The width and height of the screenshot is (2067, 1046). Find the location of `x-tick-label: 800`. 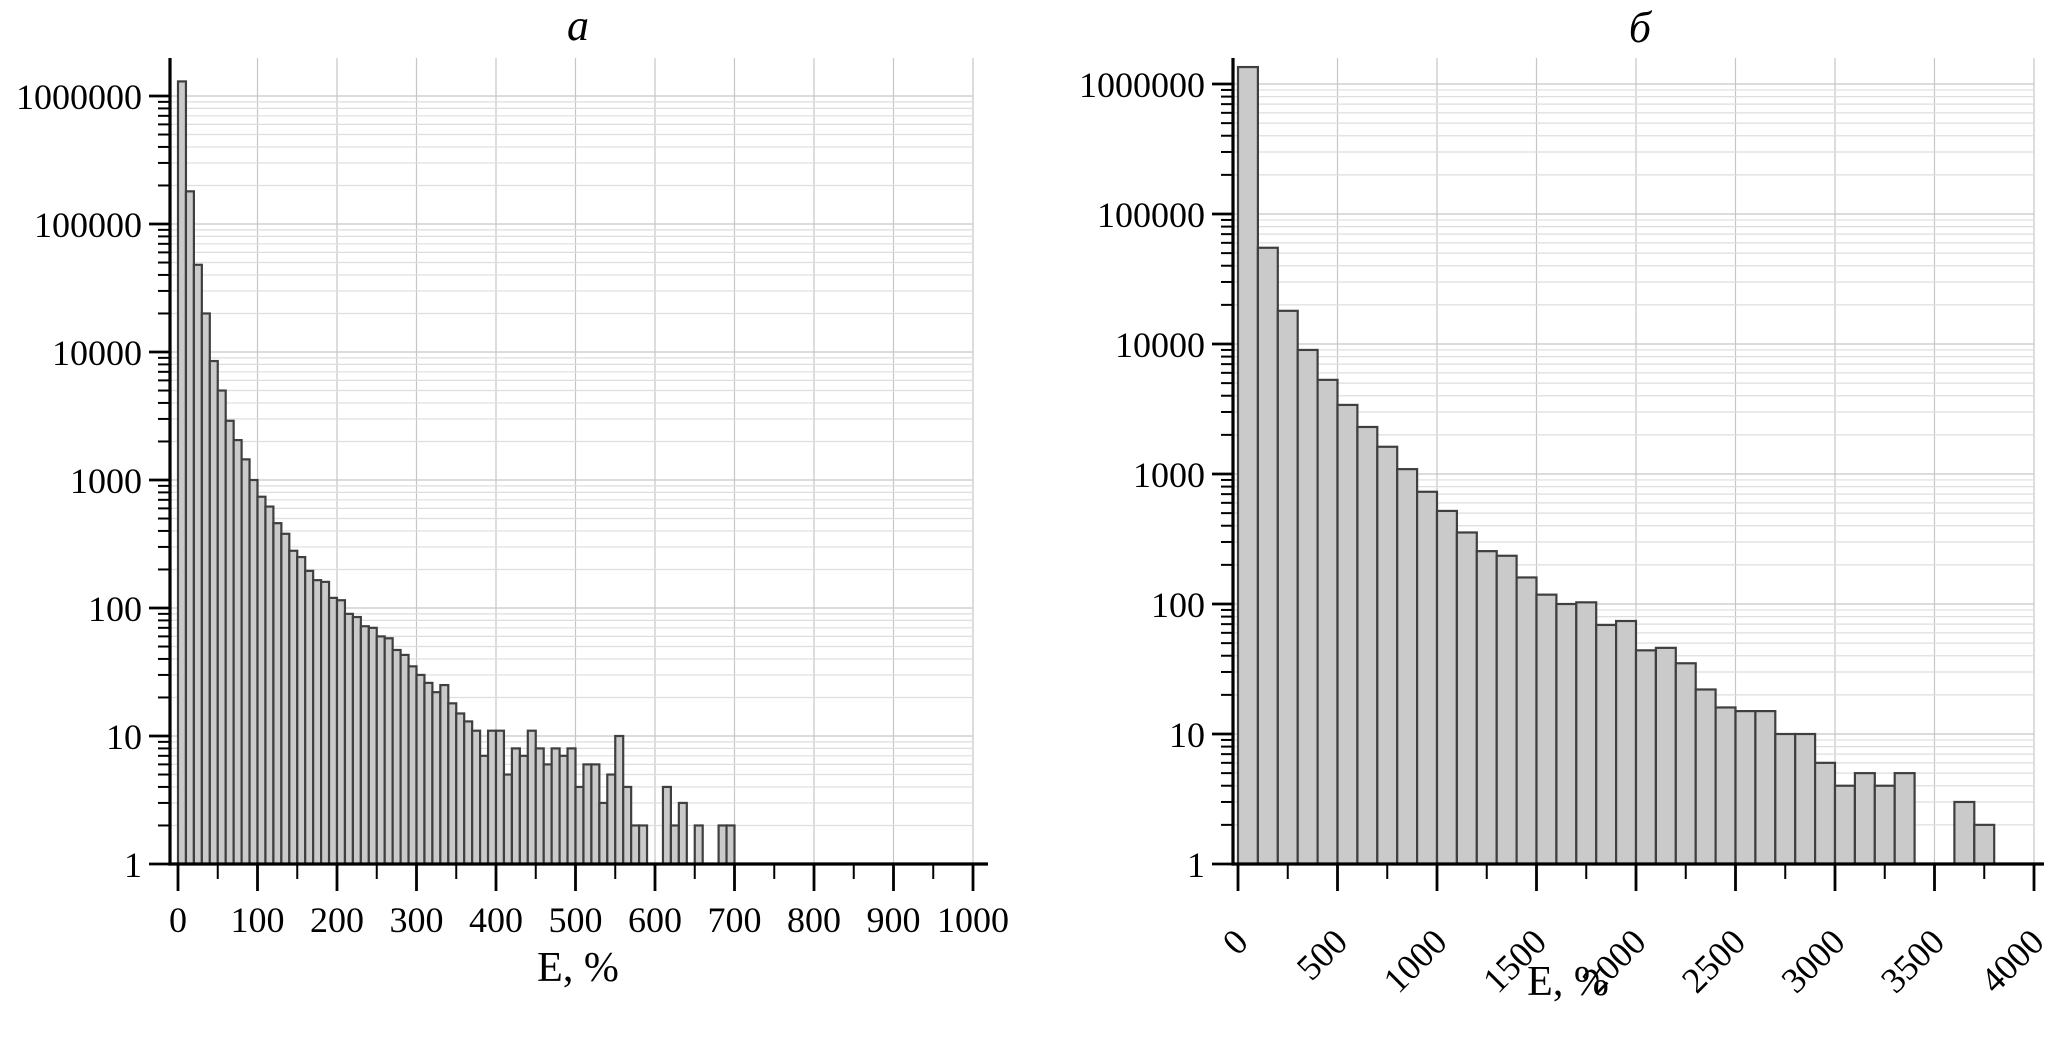

x-tick-label: 800 is located at coordinates (814, 920).